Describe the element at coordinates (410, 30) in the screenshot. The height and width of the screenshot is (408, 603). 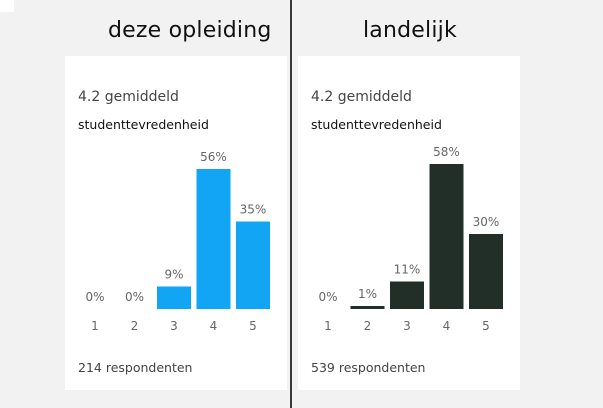
I see `chart-title-right: landelijk` at that location.